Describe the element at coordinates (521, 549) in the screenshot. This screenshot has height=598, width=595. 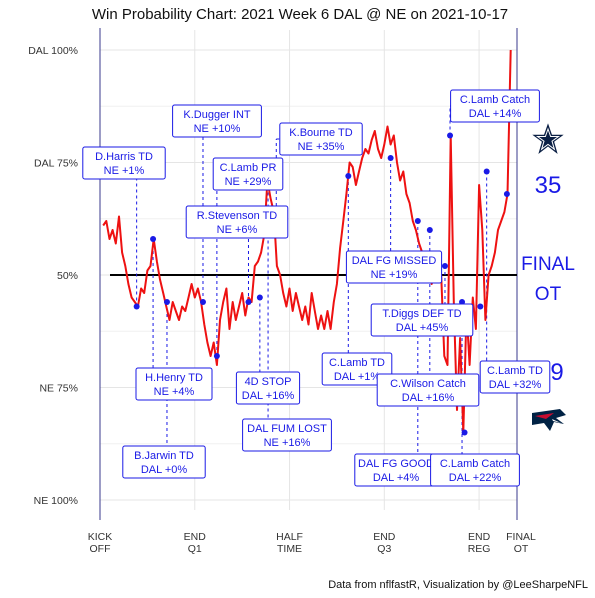
I see `x-tick-label: OT` at that location.